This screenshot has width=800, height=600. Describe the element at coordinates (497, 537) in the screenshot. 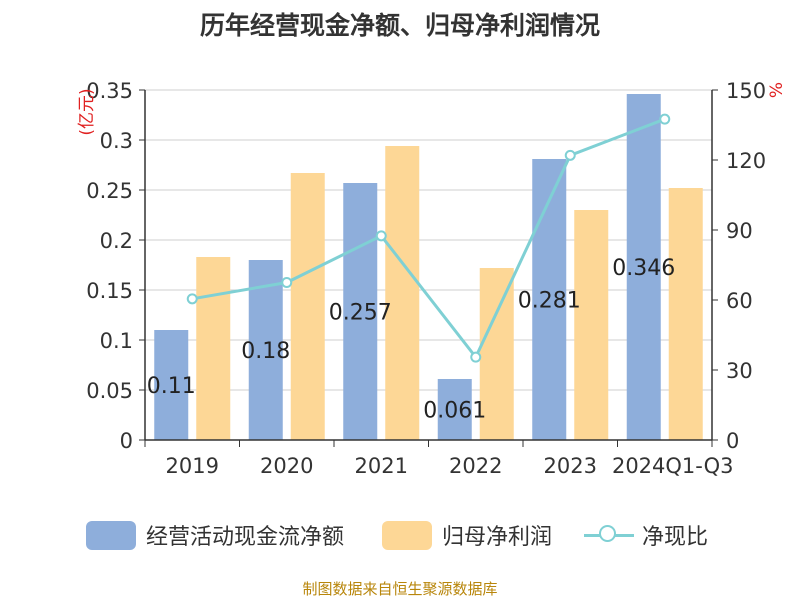

I see `legend-label-net-profit: 归母净利润` at that location.